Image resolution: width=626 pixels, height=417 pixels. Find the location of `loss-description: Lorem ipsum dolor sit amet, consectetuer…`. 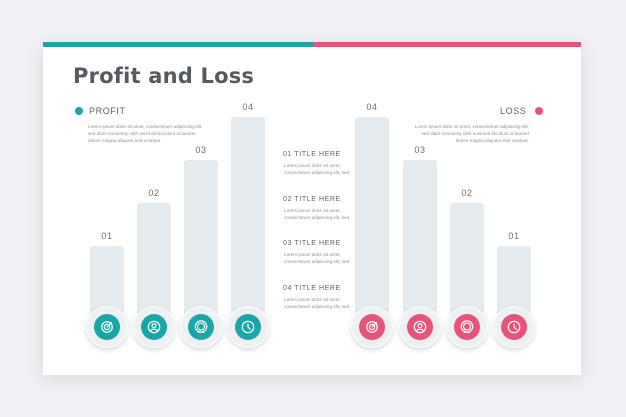

loss-description: Lorem ipsum dolor sit amet, consectetuer… is located at coordinates (471, 133).